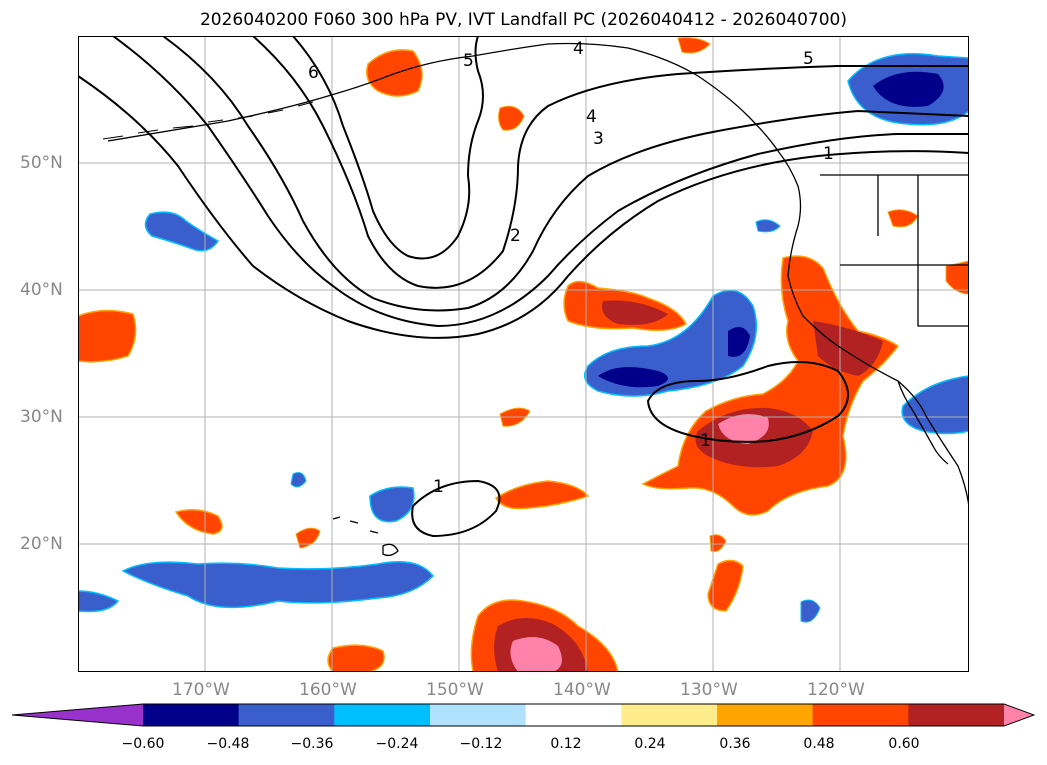  What do you see at coordinates (635, 312) in the screenshot?
I see `positive-region-40n-core` at bounding box center [635, 312].